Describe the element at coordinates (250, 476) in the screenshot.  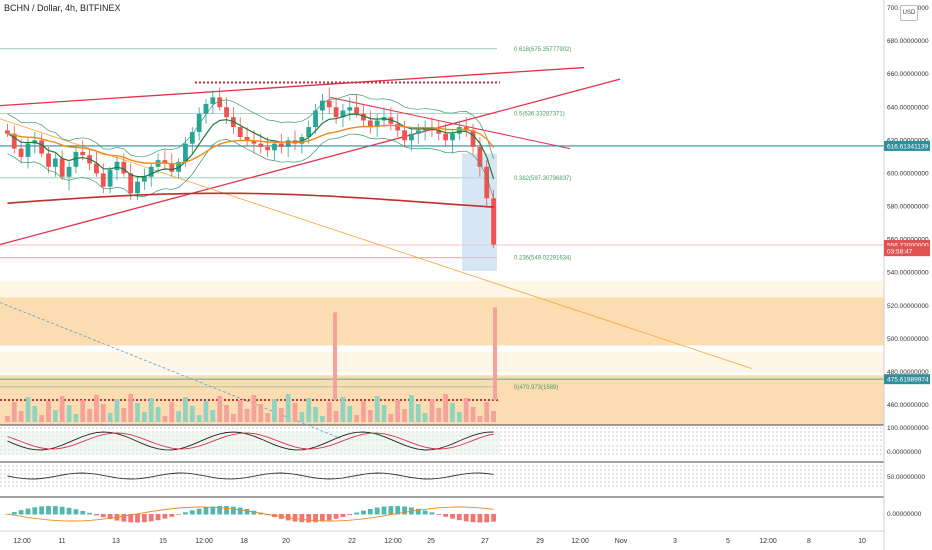
I see `rsi-line` at that location.